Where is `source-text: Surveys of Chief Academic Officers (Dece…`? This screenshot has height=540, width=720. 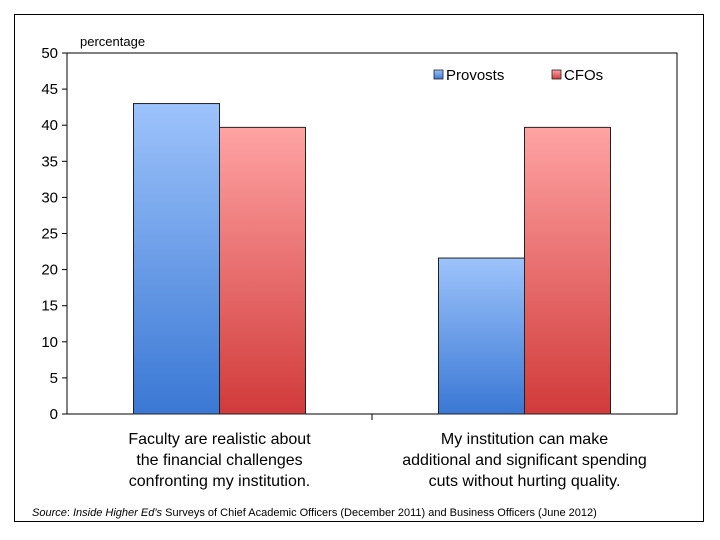 source-text: Surveys of Chief Academic Officers (Dece… is located at coordinates (379, 513).